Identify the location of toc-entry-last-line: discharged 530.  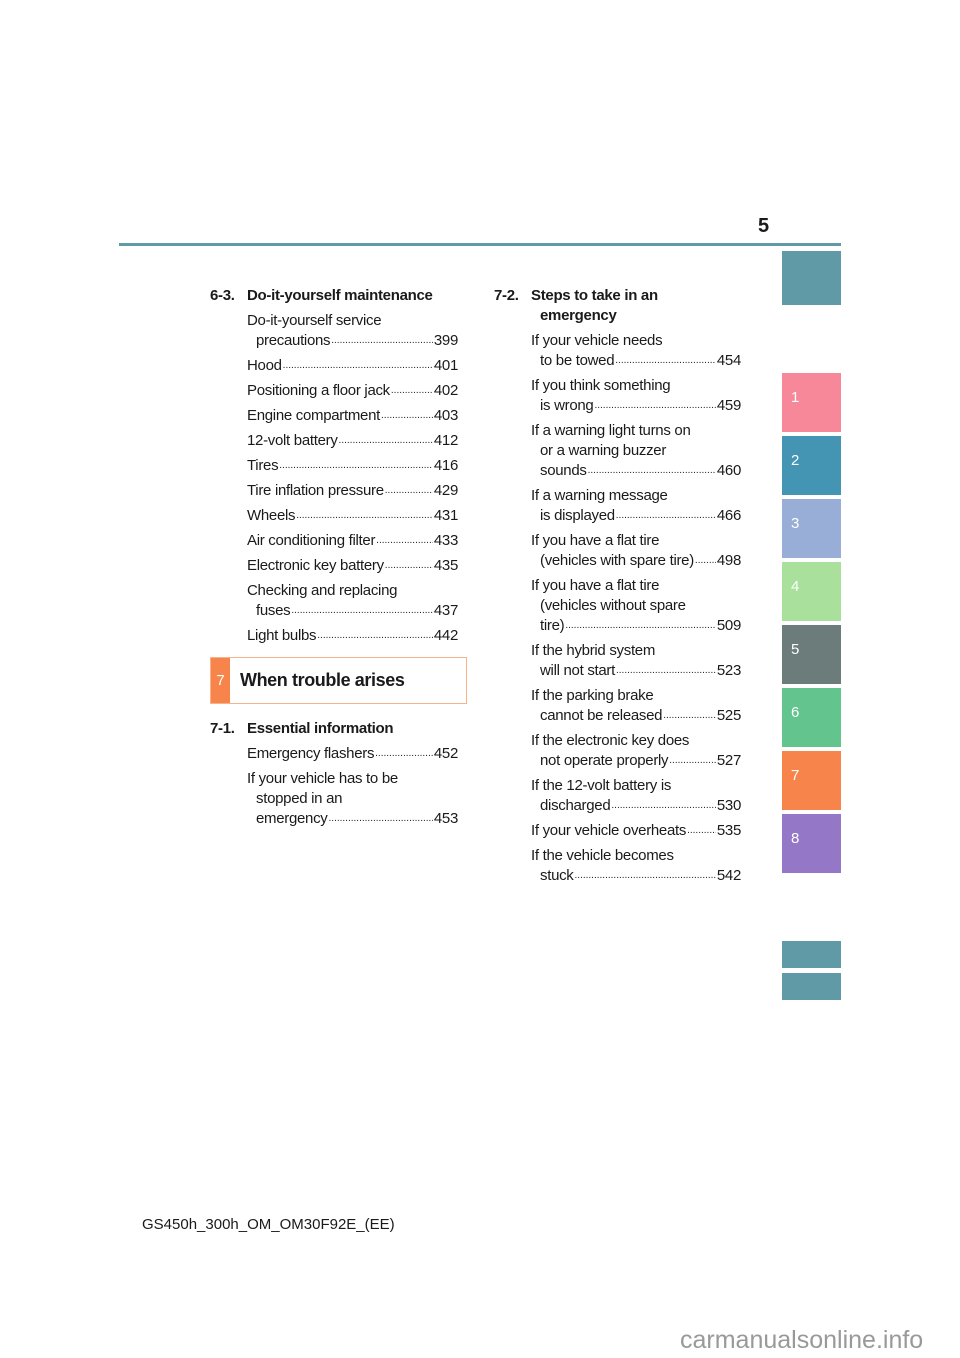
(636, 806).